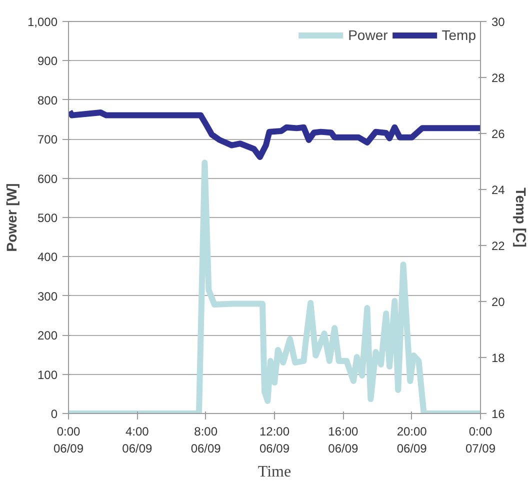 The height and width of the screenshot is (483, 531). Describe the element at coordinates (206, 440) in the screenshot. I see `x-tick-label: 8:00 06/09` at that location.